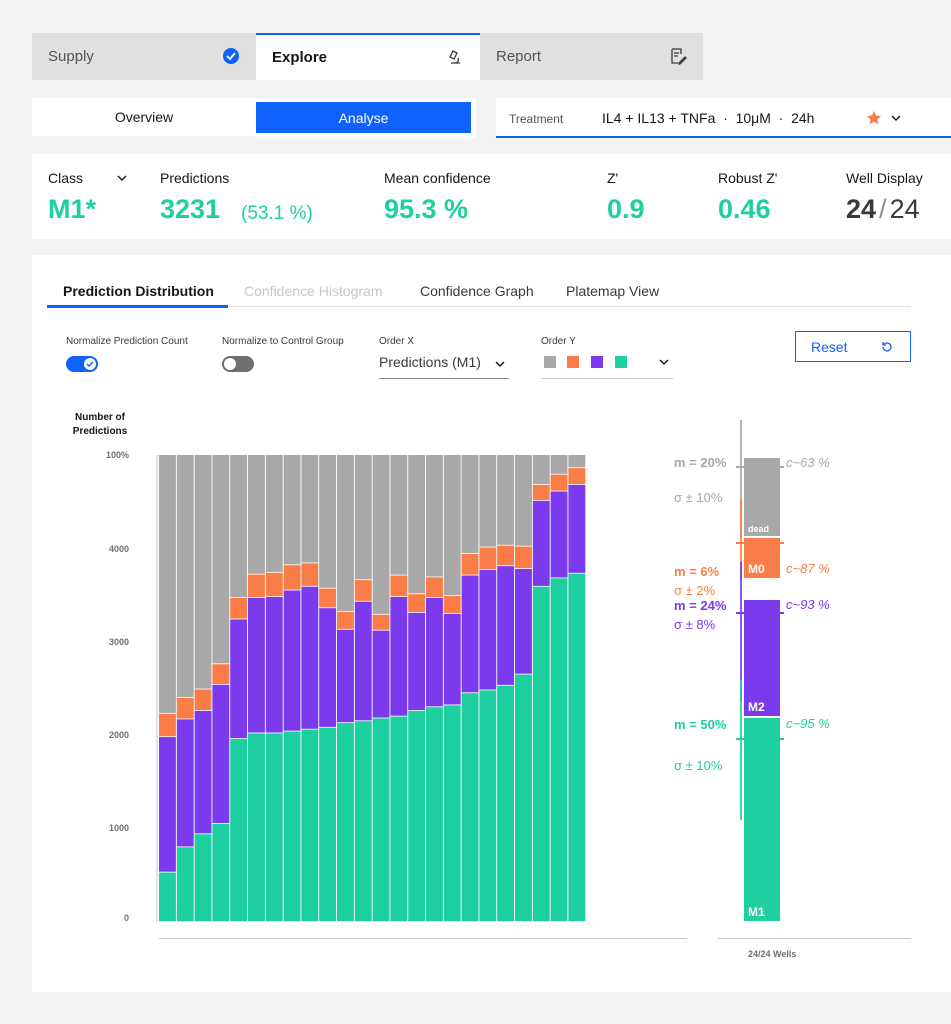  Describe the element at coordinates (723, 118) in the screenshot. I see `treatment-selector: Treatment IL4 + IL13 + TNFa · 10μM · 24h` at that location.